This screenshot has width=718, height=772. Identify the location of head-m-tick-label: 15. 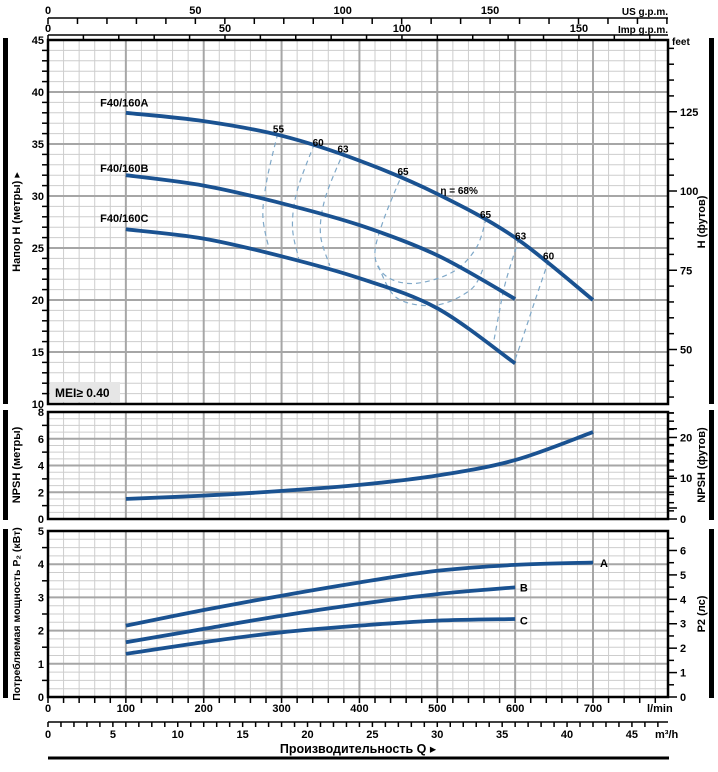
(38, 353).